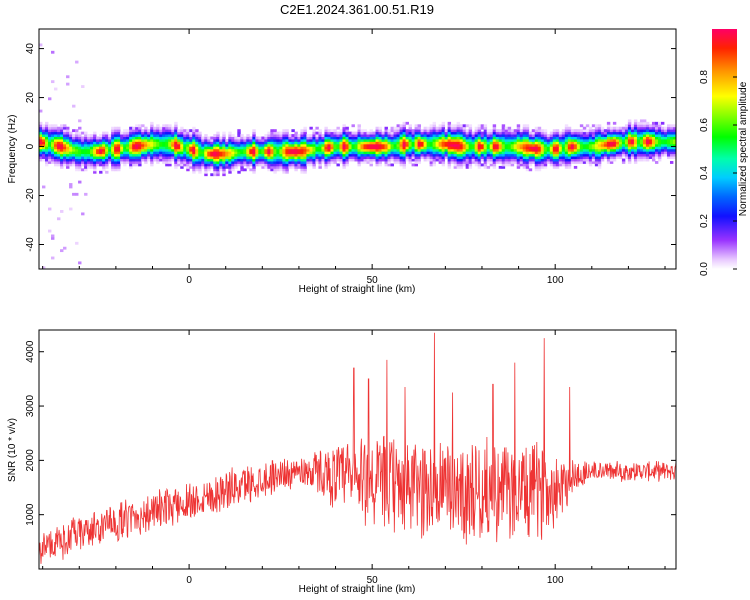  What do you see at coordinates (704, 221) in the screenshot?
I see `colorbar-tick-label: 0.2` at bounding box center [704, 221].